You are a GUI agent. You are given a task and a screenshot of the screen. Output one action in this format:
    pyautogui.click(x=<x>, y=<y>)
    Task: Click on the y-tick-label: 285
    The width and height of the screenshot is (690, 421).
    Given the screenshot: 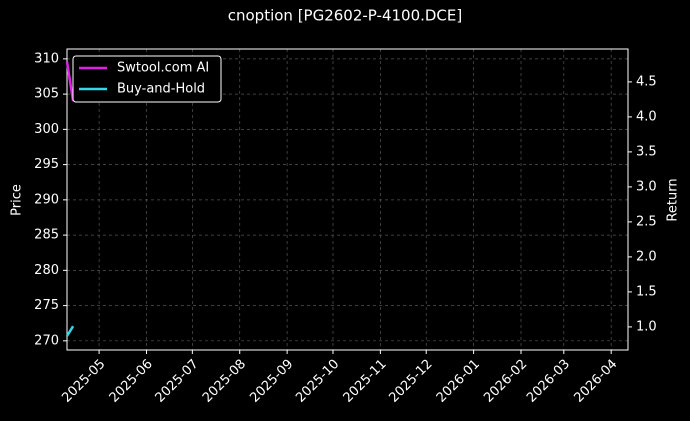 What is the action you would take?
    pyautogui.click(x=46, y=235)
    